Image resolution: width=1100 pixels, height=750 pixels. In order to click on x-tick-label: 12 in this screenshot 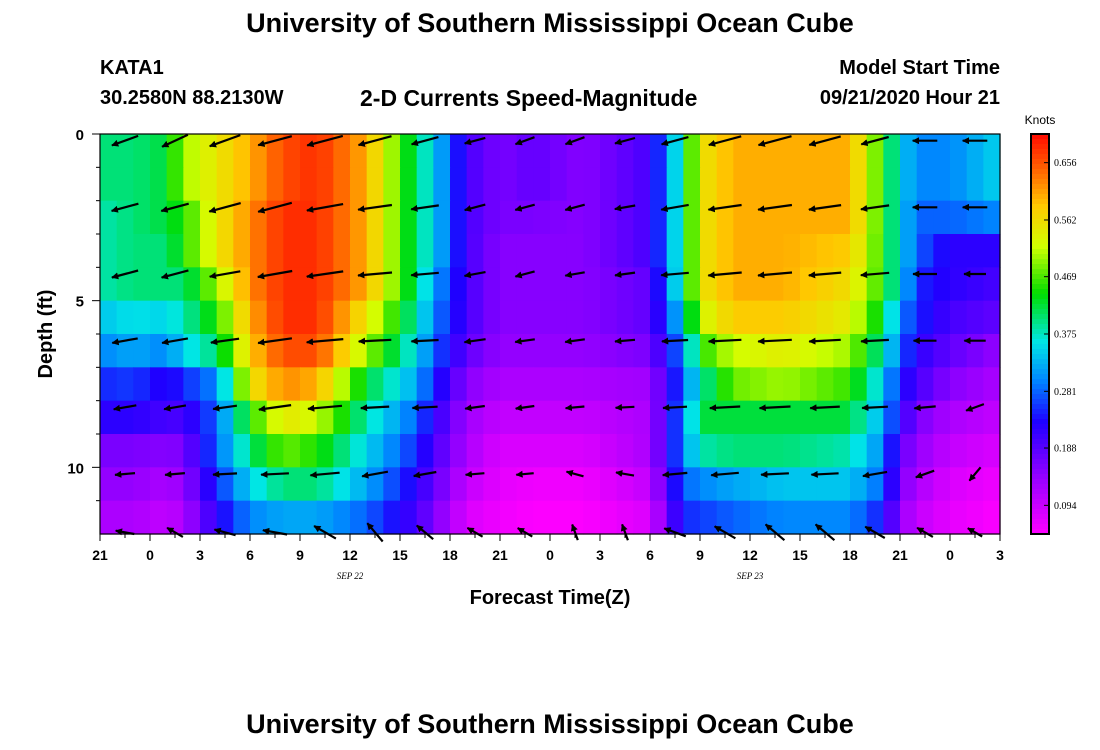, I will do `click(350, 555)`.